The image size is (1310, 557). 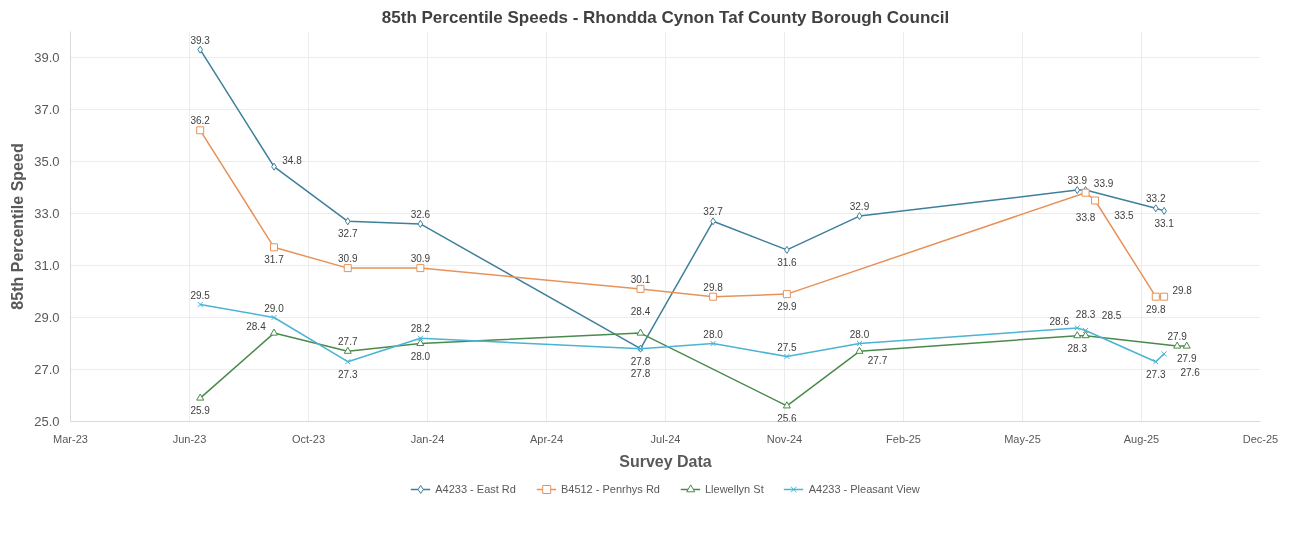 I want to click on data-label: 25.6, so click(x=787, y=418).